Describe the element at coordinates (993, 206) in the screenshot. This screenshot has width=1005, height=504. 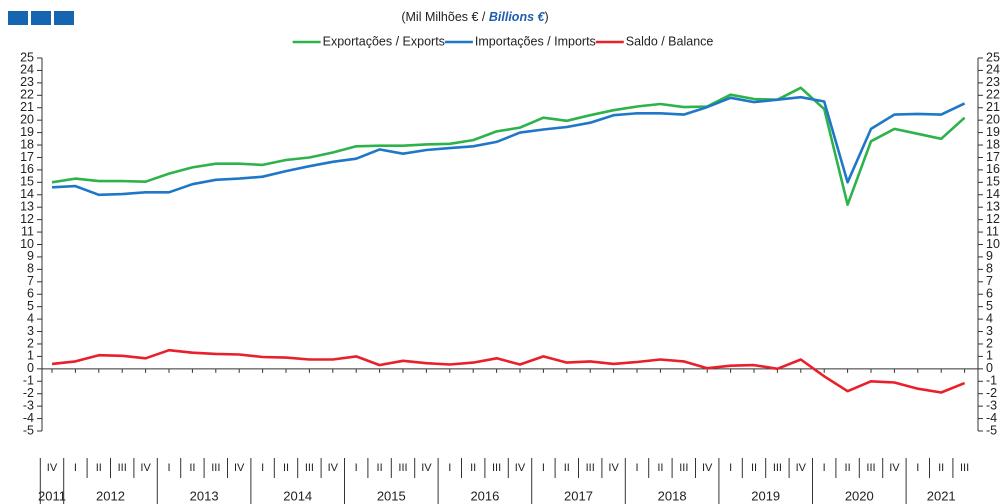
I see `y2-tick-label: 13` at that location.